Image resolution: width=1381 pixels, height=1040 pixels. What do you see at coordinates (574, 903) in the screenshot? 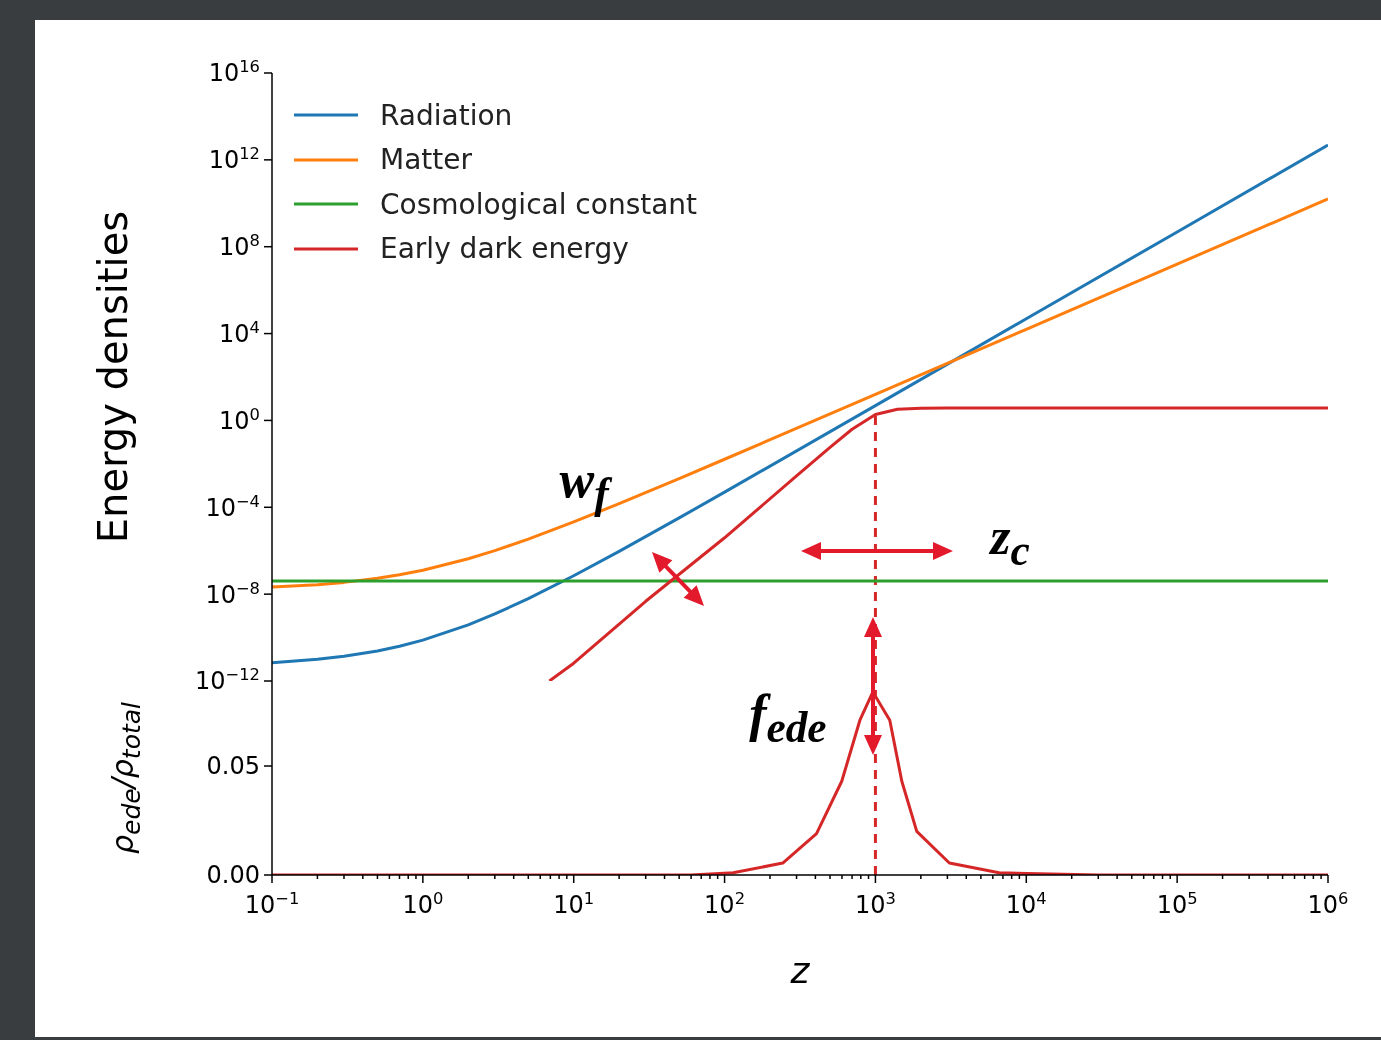
I see `x-tick-label: 10$^{1}$` at bounding box center [574, 903].